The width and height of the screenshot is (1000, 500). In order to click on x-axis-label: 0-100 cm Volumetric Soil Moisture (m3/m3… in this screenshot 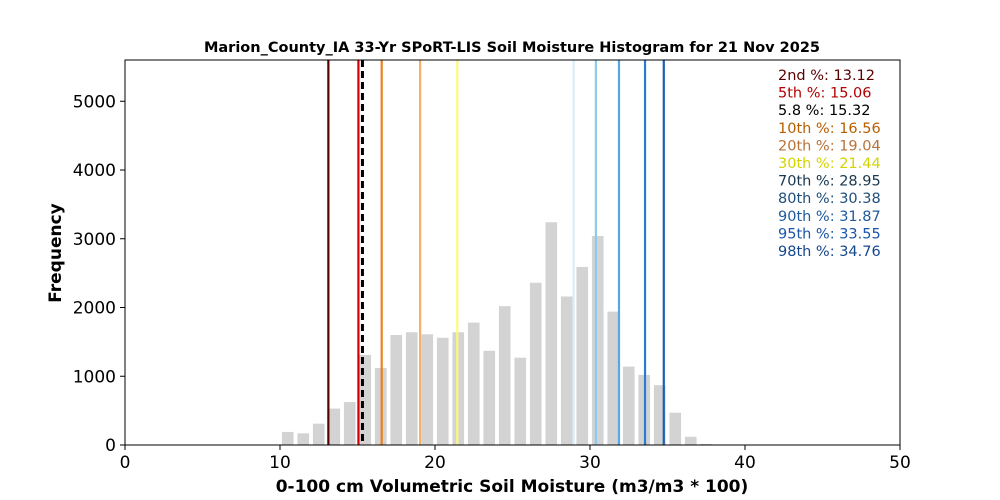, I will do `click(512, 487)`.